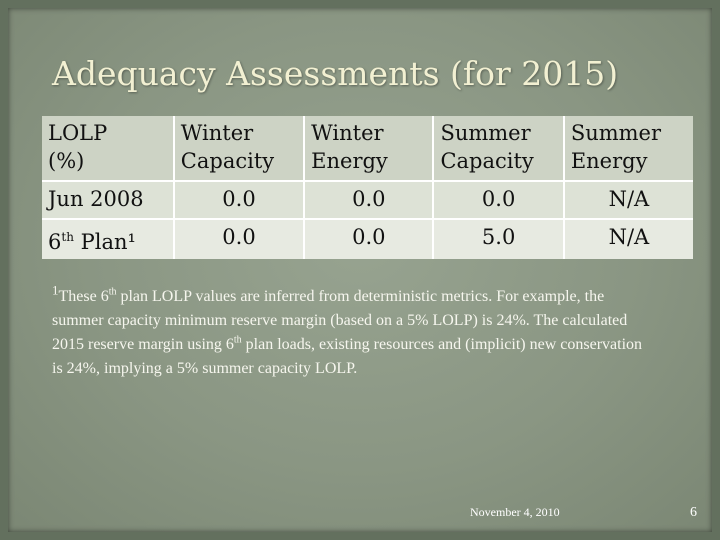  What do you see at coordinates (55, 290) in the screenshot?
I see `footnote-marker: 1` at bounding box center [55, 290].